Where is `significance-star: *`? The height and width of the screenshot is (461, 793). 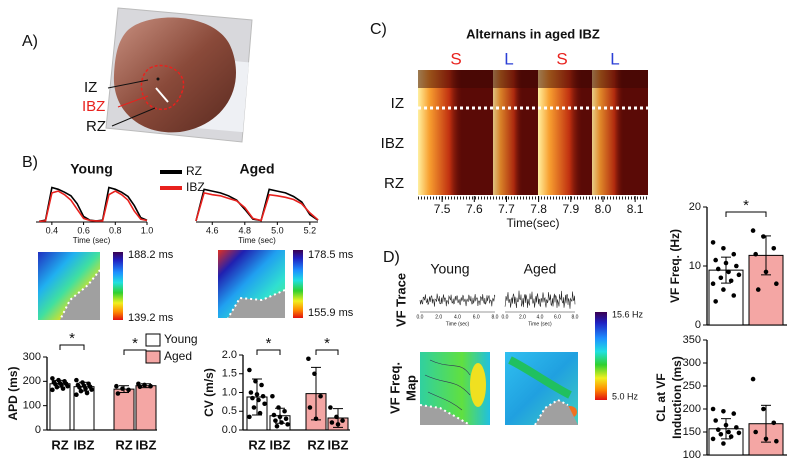 significance-star: * is located at coordinates (72, 338).